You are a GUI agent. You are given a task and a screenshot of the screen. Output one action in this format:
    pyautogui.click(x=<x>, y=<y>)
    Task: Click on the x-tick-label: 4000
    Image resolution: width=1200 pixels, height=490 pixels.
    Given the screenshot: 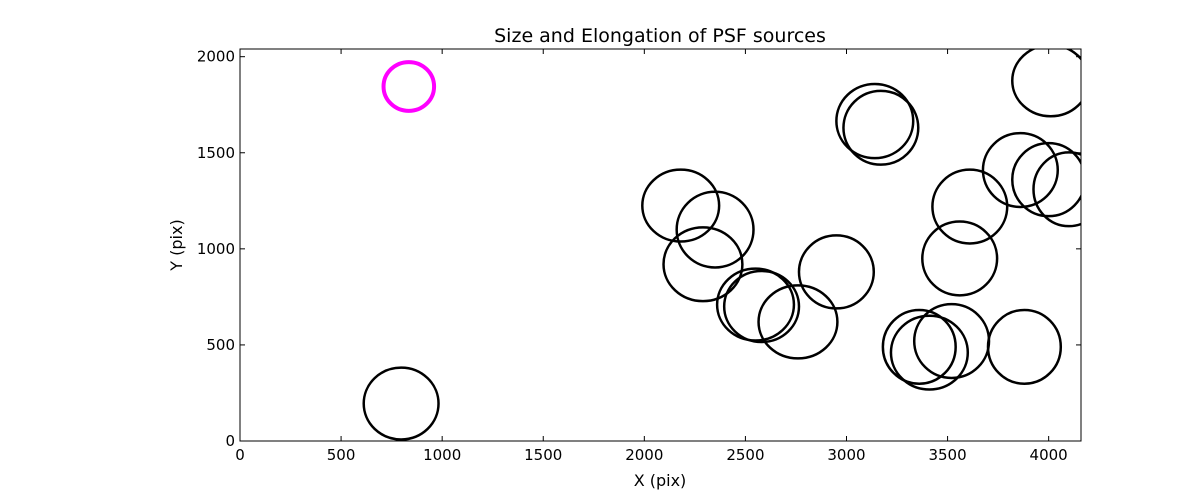 What is the action you would take?
    pyautogui.click(x=1049, y=455)
    